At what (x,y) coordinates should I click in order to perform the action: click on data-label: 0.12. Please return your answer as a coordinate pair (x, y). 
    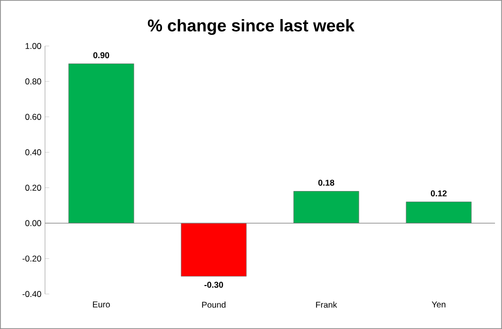
    Looking at the image, I should click on (438, 193).